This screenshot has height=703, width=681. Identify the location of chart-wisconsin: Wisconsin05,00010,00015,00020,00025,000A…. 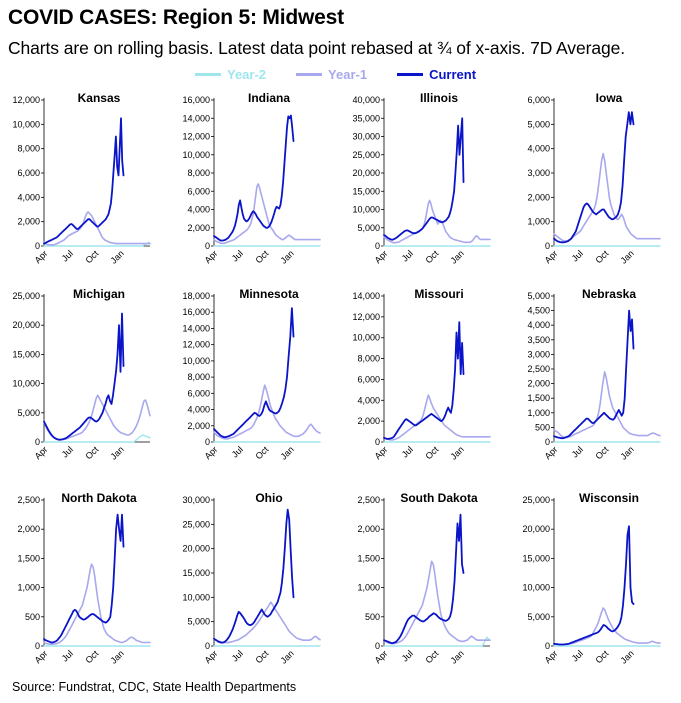
(591, 578).